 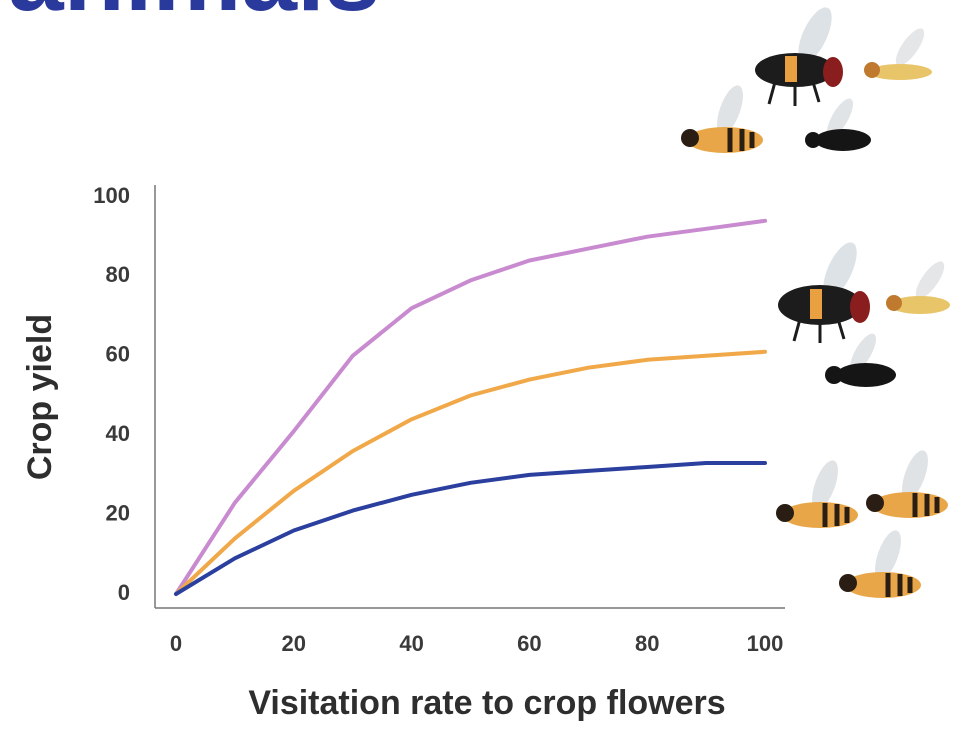 I want to click on x-axis-label: Visitation rate to crop flowers, so click(x=486, y=703).